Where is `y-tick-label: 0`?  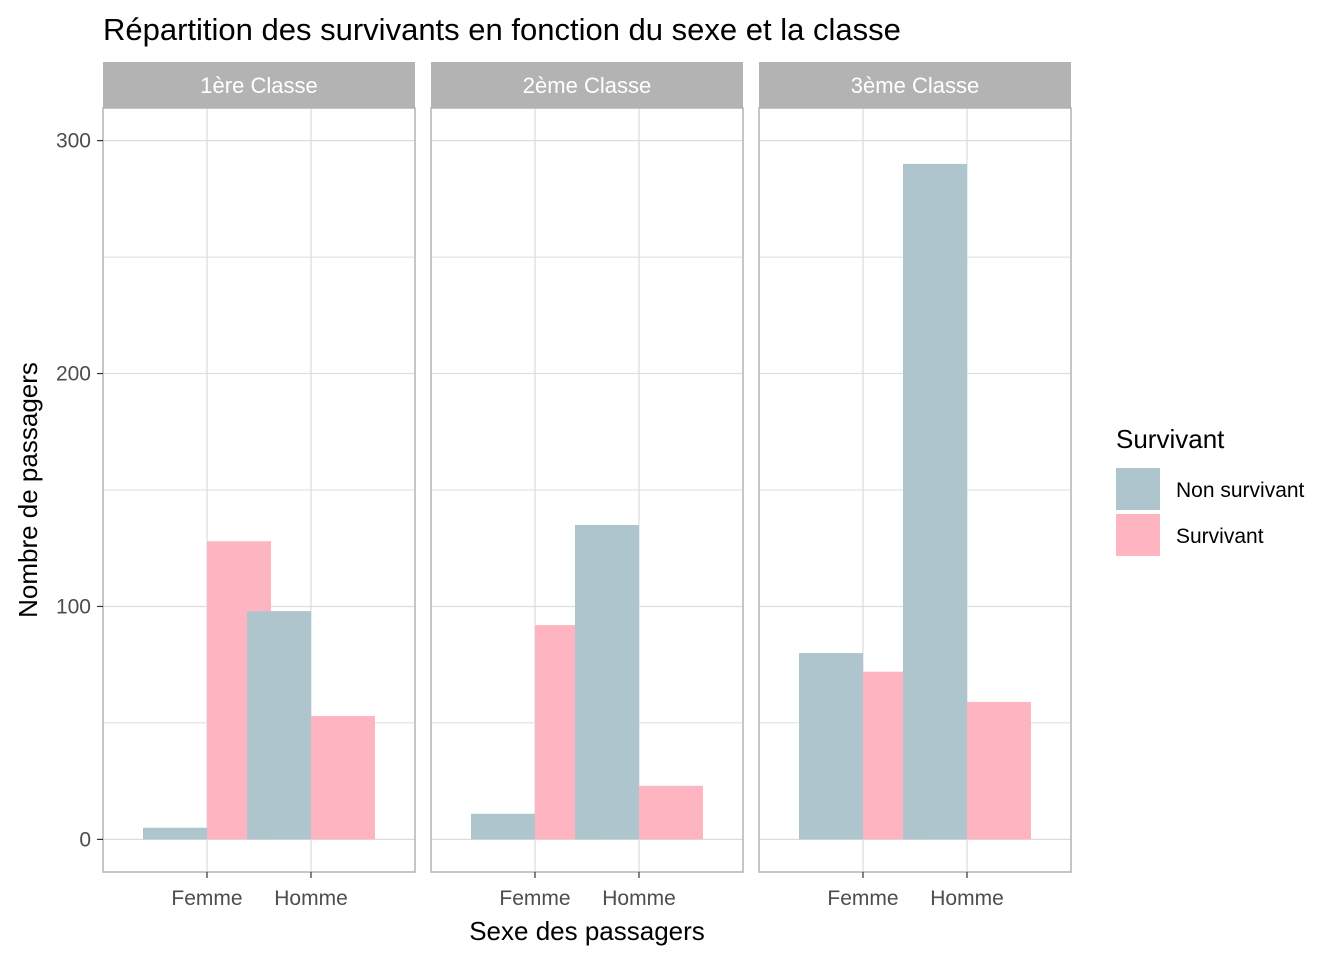 y-tick-label: 0 is located at coordinates (85, 839).